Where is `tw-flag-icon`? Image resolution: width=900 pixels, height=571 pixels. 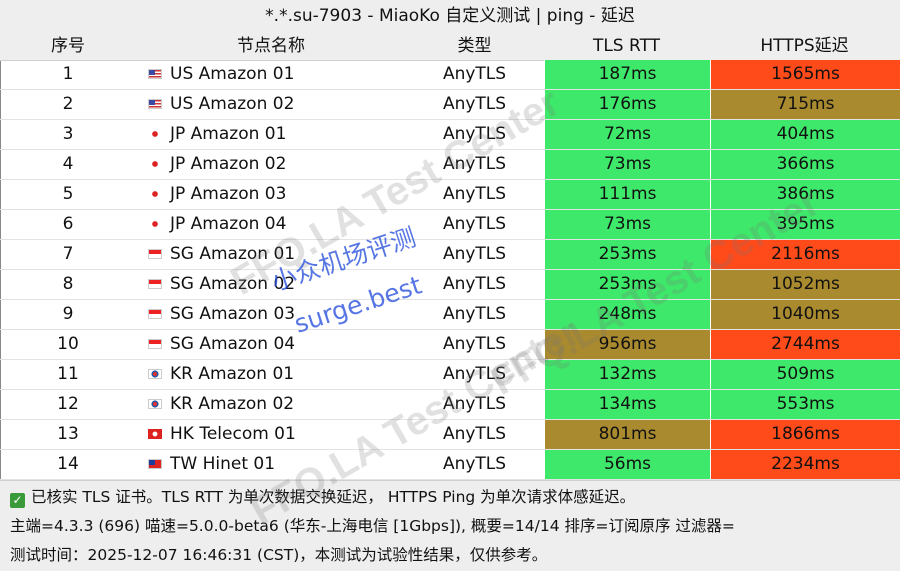
tw-flag-icon is located at coordinates (155, 464).